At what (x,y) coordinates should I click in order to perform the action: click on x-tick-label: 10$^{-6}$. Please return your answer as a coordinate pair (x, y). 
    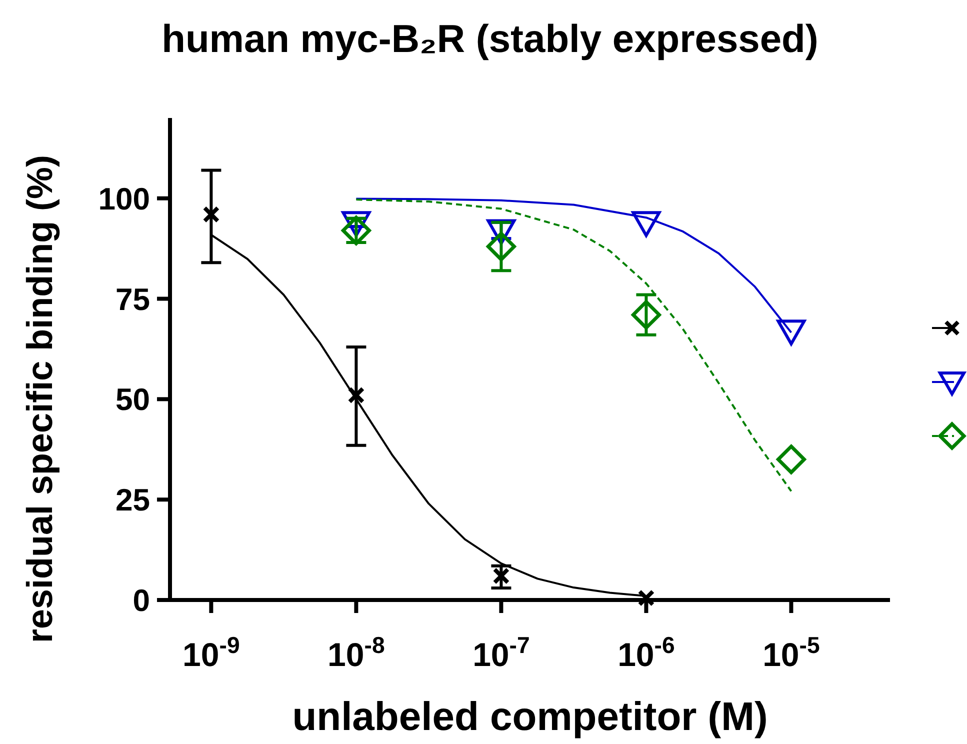
    Looking at the image, I should click on (646, 652).